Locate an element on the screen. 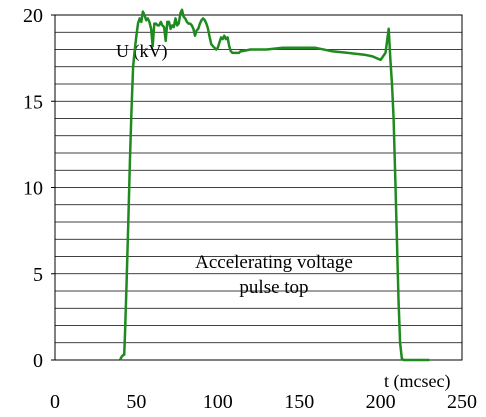  x-tick-label: 250 is located at coordinates (462, 402).